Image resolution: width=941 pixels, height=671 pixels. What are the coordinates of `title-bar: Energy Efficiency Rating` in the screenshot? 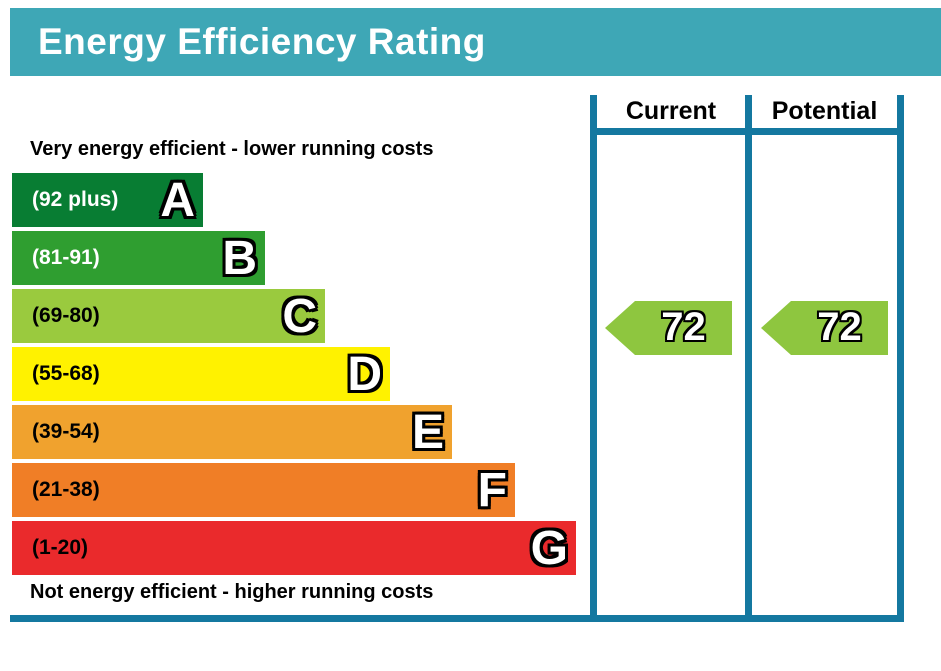 It's located at (475, 42).